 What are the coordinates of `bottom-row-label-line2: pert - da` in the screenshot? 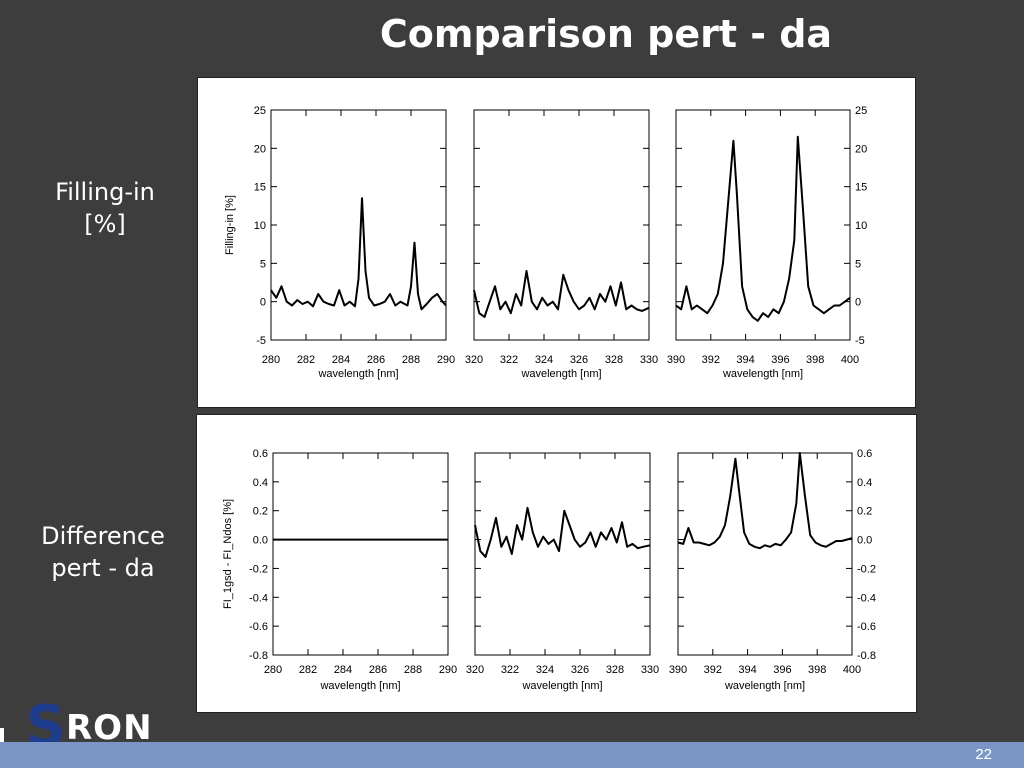 It's located at (103, 568).